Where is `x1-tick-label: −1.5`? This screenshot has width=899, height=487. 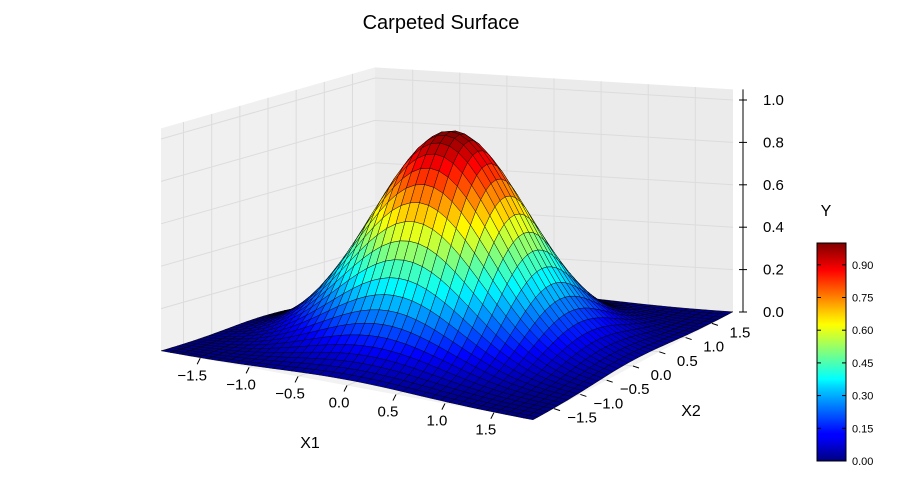 x1-tick-label: −1.5 is located at coordinates (192, 375).